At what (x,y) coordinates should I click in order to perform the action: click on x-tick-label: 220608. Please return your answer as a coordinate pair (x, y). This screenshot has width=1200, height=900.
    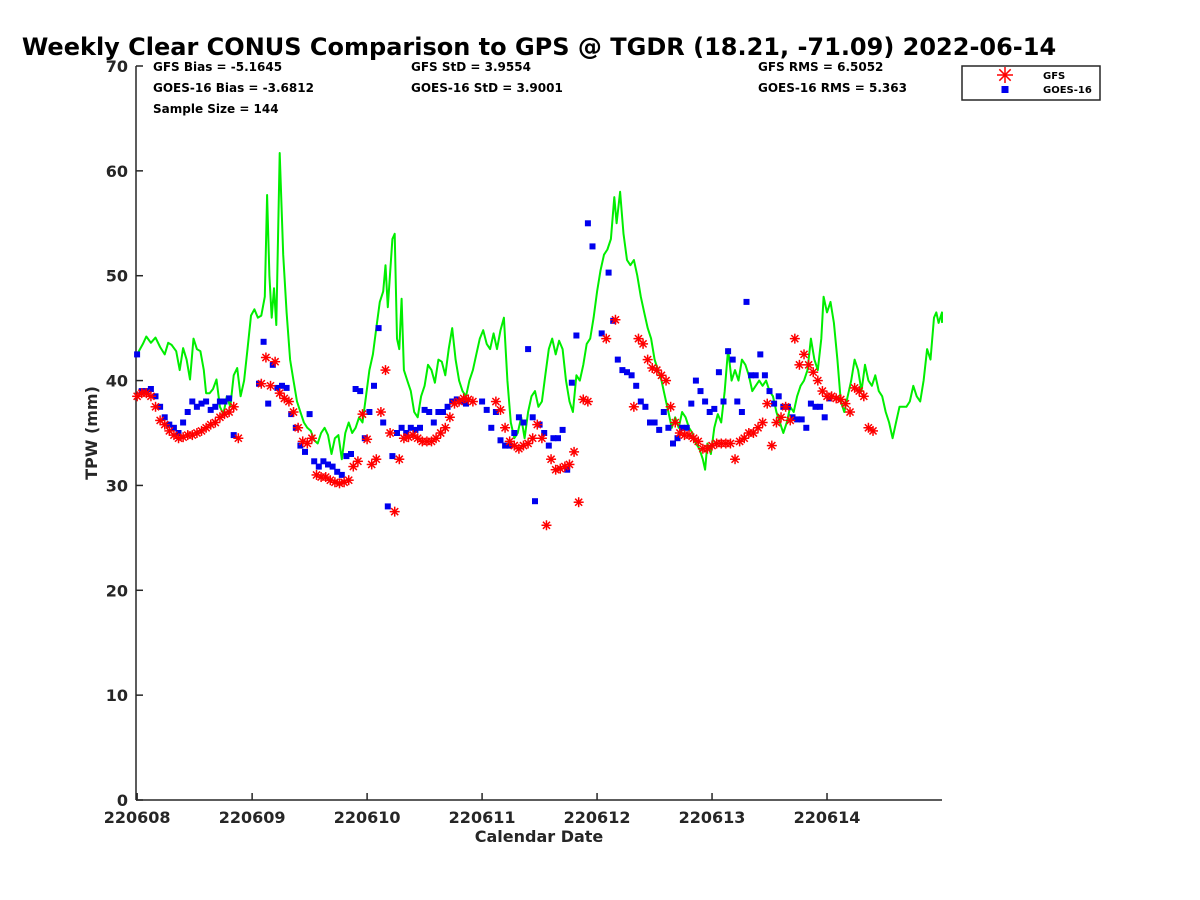
    Looking at the image, I should click on (137, 817).